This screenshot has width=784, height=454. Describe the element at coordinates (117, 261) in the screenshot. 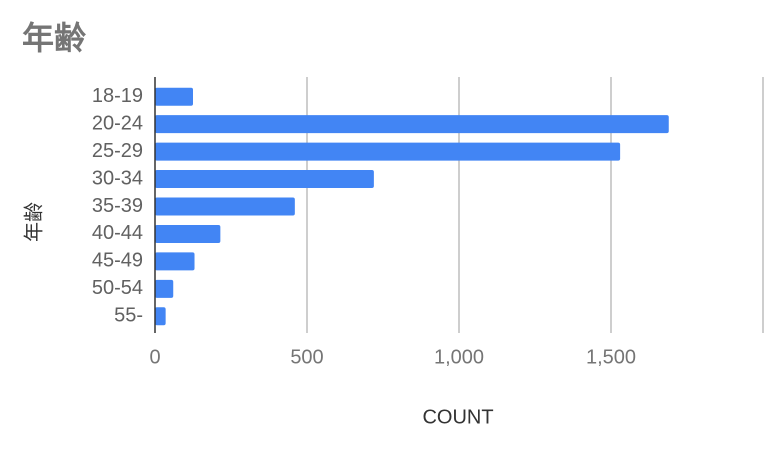

I see `y-tick-label: 45-49` at that location.